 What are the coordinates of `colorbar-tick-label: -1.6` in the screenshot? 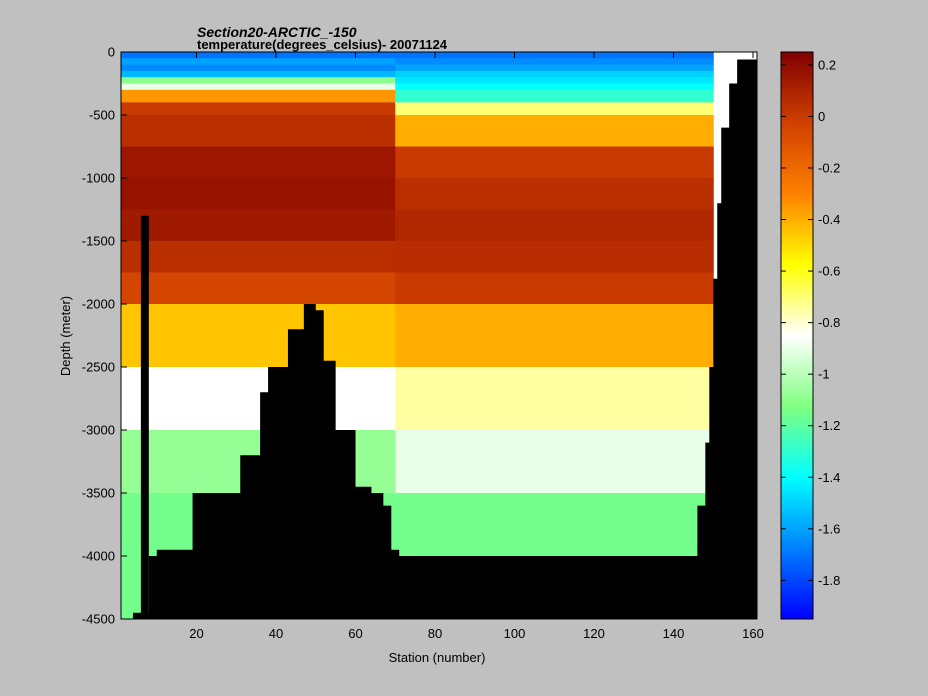 It's located at (829, 528).